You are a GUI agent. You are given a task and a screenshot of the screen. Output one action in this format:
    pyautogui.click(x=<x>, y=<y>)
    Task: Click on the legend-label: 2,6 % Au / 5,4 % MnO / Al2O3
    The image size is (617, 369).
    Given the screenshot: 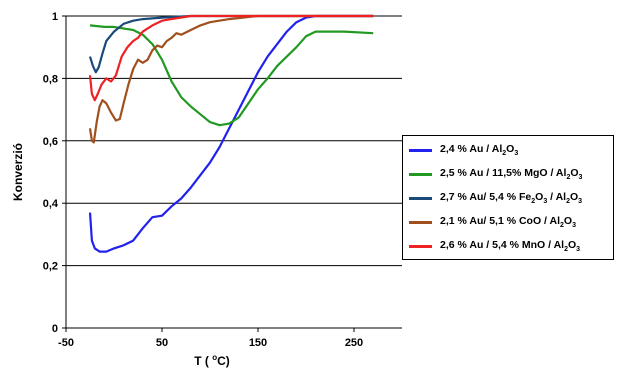 What is the action you would take?
    pyautogui.click(x=510, y=246)
    